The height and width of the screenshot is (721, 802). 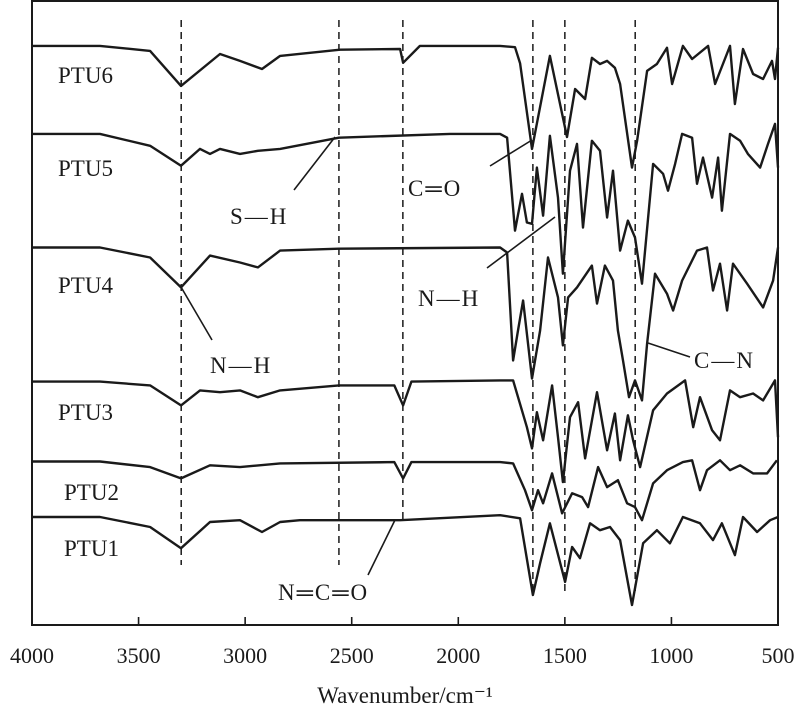 I want to click on x-tick-label-2500: 2500, so click(x=352, y=655).